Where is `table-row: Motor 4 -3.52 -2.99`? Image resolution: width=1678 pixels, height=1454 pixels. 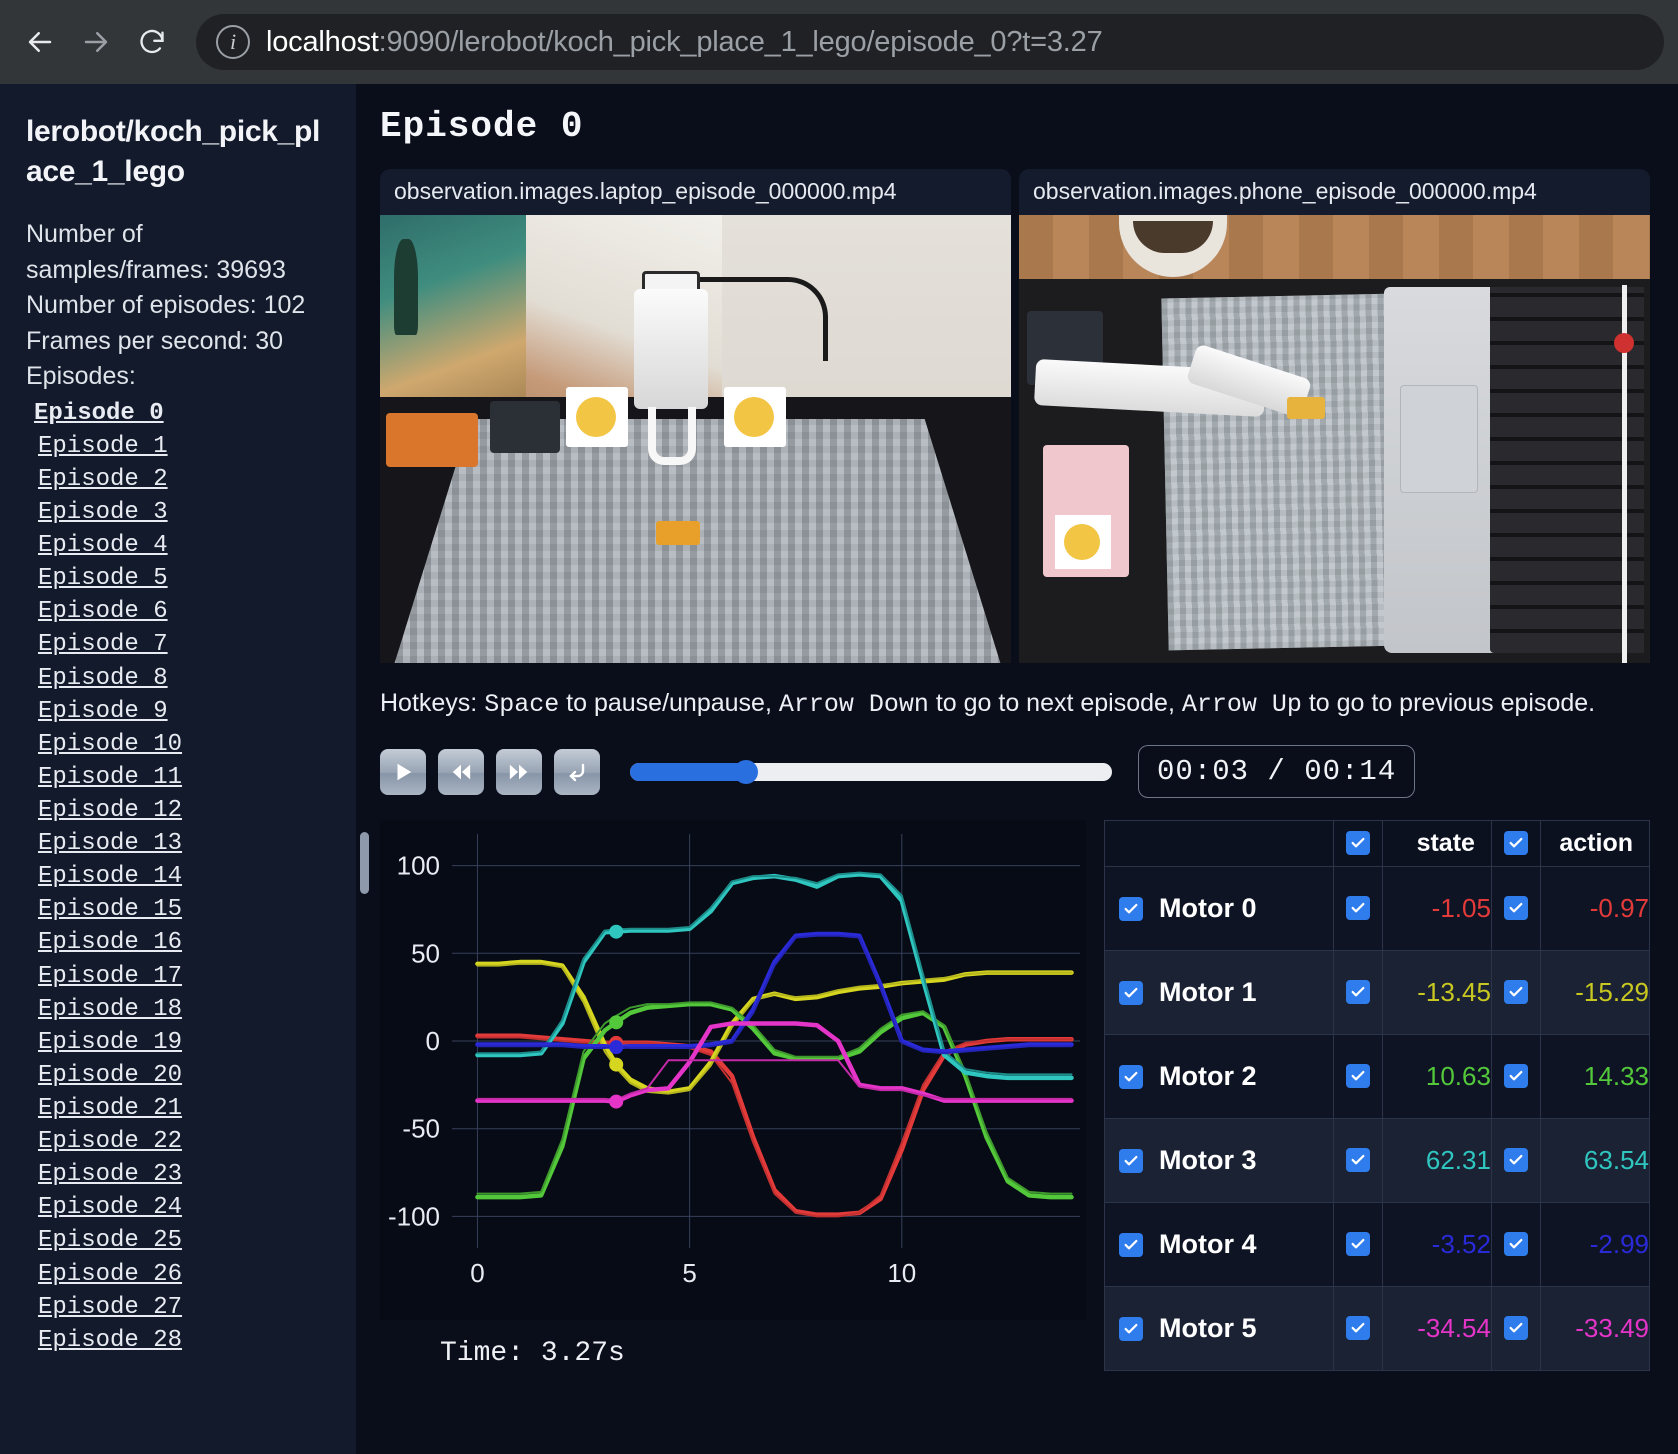 table-row: Motor 4 -3.52 -2.99 is located at coordinates (1377, 1244).